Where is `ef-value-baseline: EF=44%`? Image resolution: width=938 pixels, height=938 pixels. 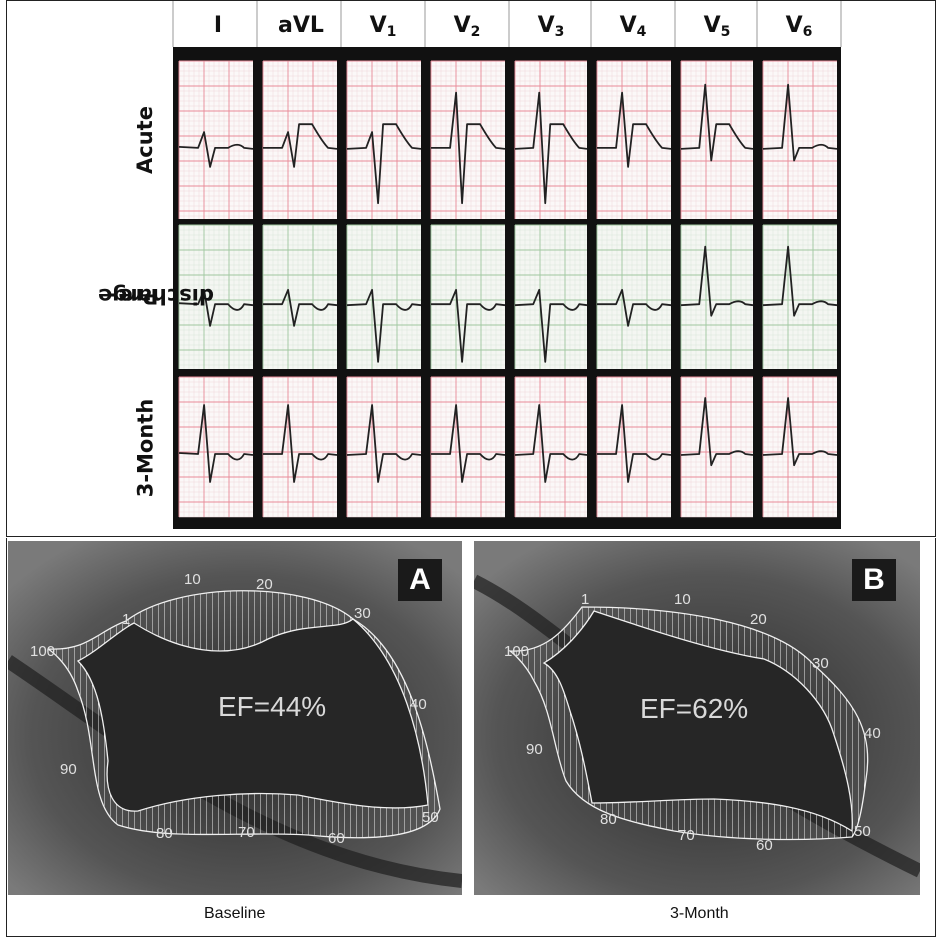 ef-value-baseline: EF=44% is located at coordinates (272, 706).